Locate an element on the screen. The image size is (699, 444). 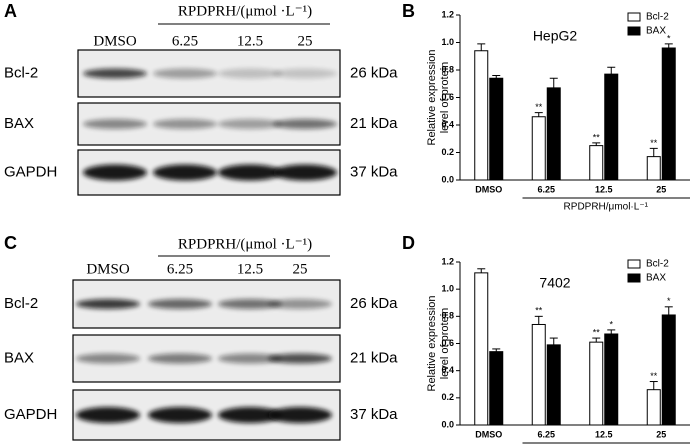
x-tick-label: 6.25 is located at coordinates (546, 434).